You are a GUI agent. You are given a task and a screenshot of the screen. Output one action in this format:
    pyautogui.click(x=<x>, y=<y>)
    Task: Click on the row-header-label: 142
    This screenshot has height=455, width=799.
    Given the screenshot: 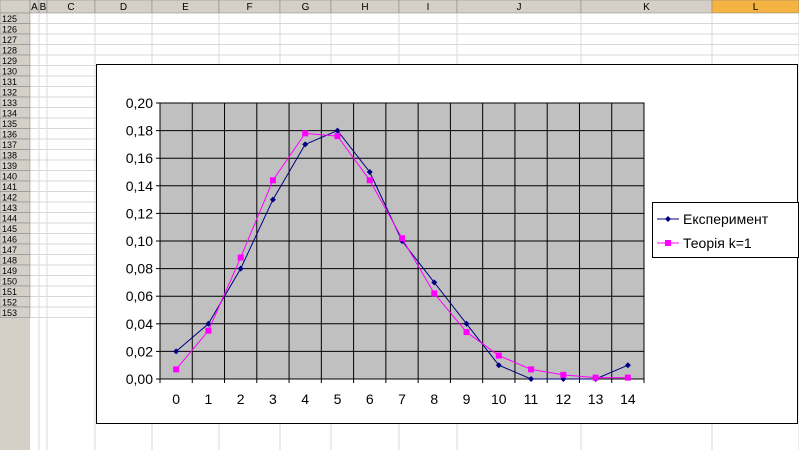 What is the action you would take?
    pyautogui.click(x=9, y=198)
    